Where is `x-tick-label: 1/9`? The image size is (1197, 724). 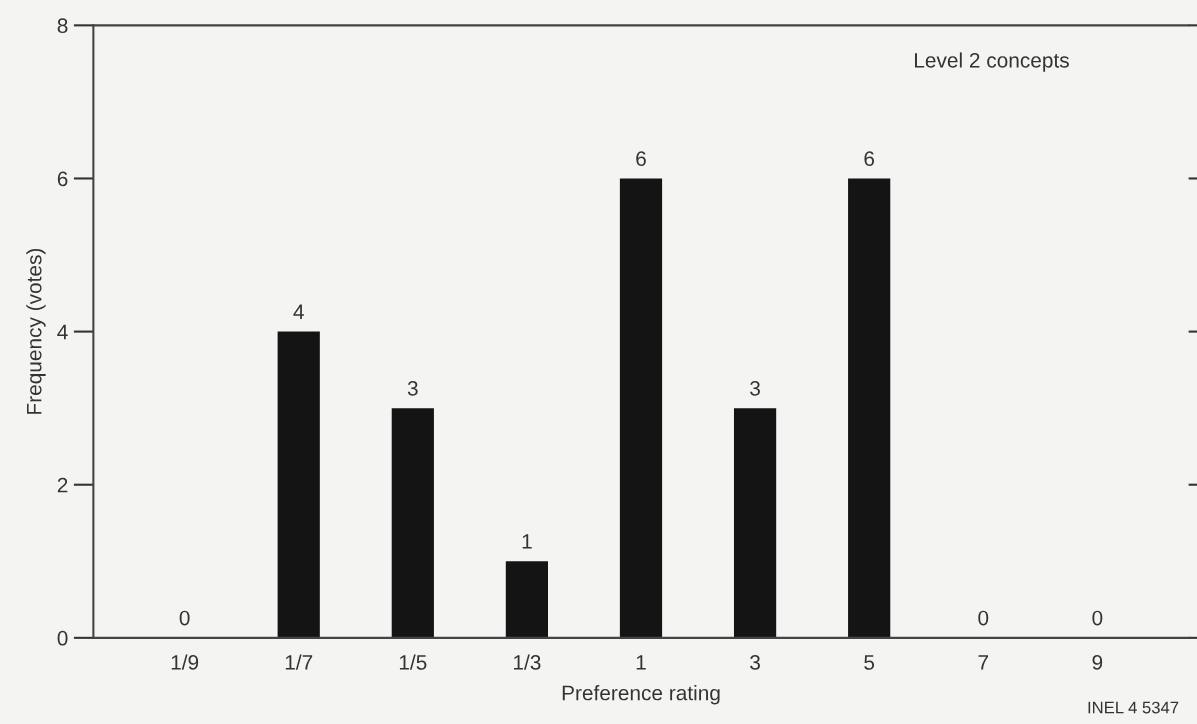 x-tick-label: 1/9 is located at coordinates (185, 662).